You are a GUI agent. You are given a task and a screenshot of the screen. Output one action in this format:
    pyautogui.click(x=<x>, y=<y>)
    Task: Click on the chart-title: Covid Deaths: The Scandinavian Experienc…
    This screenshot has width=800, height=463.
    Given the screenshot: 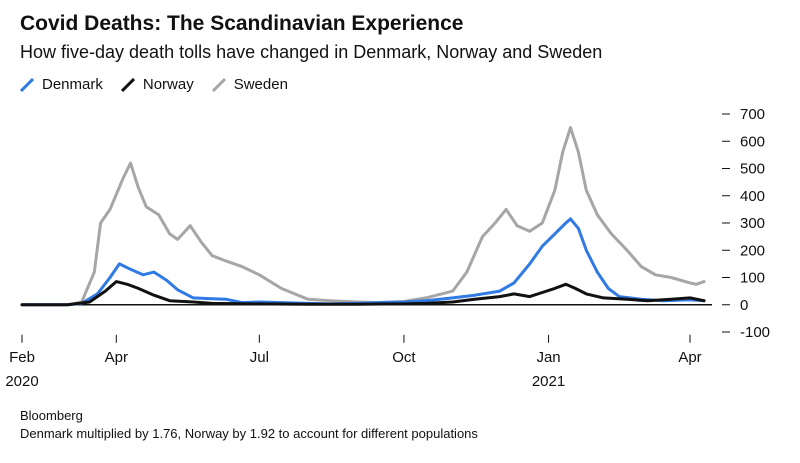 What is the action you would take?
    pyautogui.click(x=242, y=23)
    